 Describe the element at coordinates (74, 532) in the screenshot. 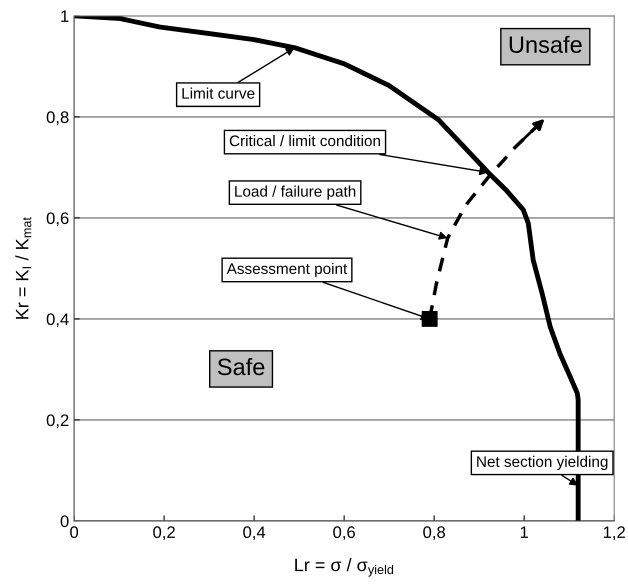

I see `x-tick-label: 0` at that location.